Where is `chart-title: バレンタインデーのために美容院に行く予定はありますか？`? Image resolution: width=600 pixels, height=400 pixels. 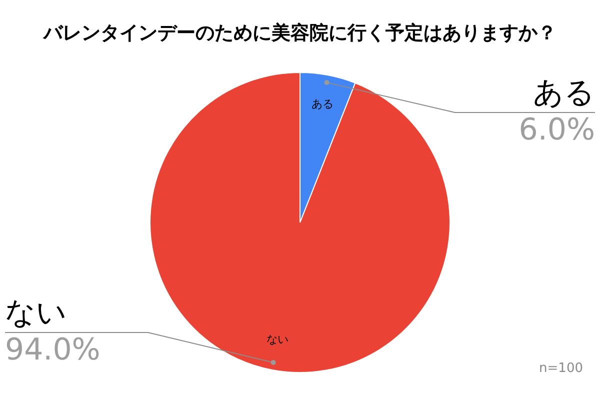 chart-title: バレンタインデーのために美容院に行く予定はありますか？ is located at coordinates (300, 33).